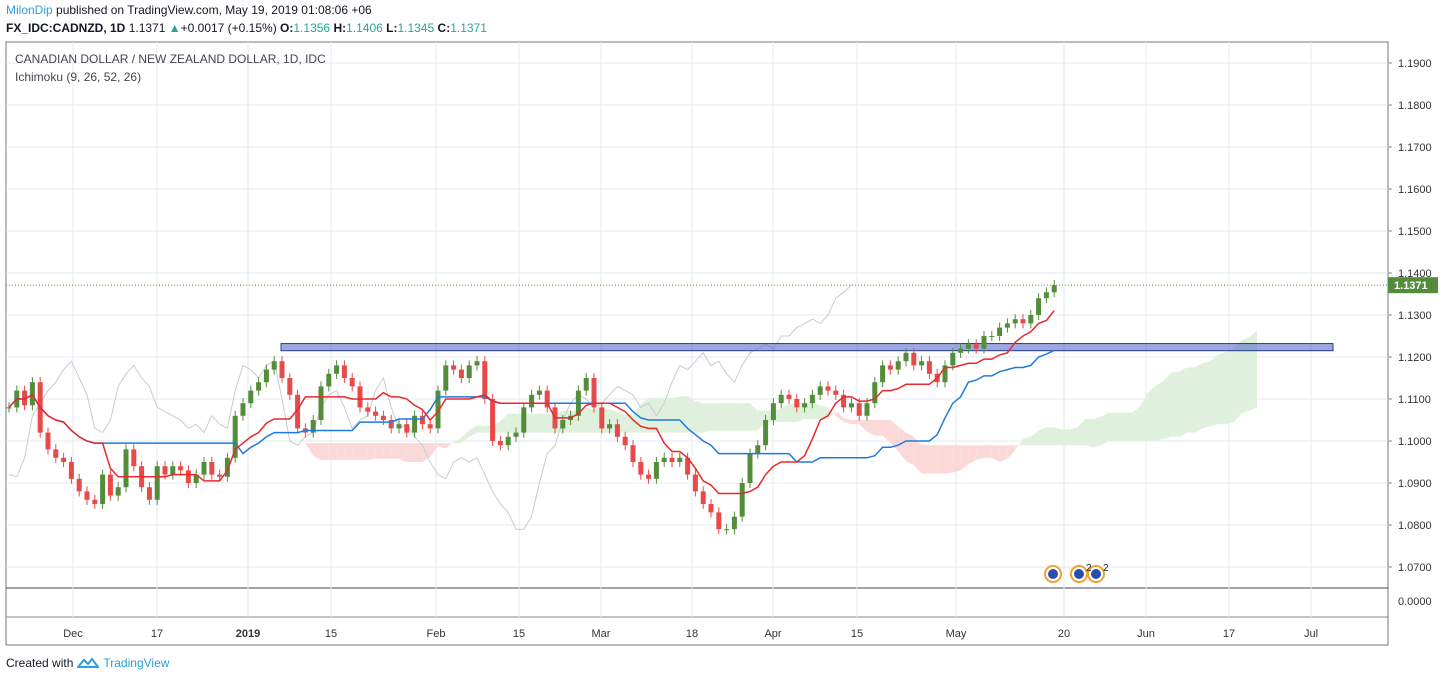 This screenshot has width=1444, height=683. Describe the element at coordinates (136, 663) in the screenshot. I see `tradingview-brand: TradingView` at that location.